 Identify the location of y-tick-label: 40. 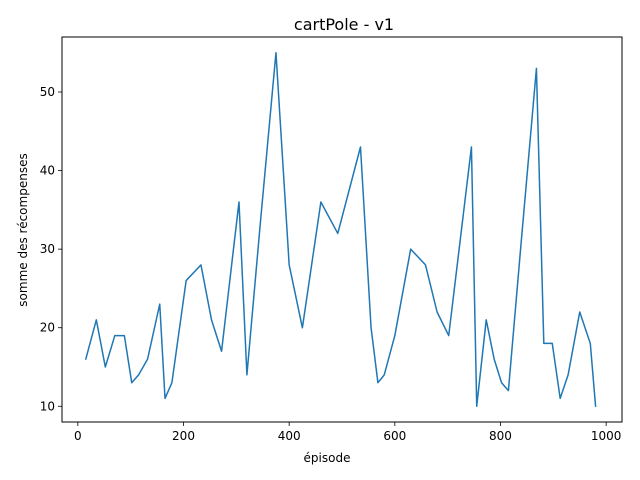
(47, 171).